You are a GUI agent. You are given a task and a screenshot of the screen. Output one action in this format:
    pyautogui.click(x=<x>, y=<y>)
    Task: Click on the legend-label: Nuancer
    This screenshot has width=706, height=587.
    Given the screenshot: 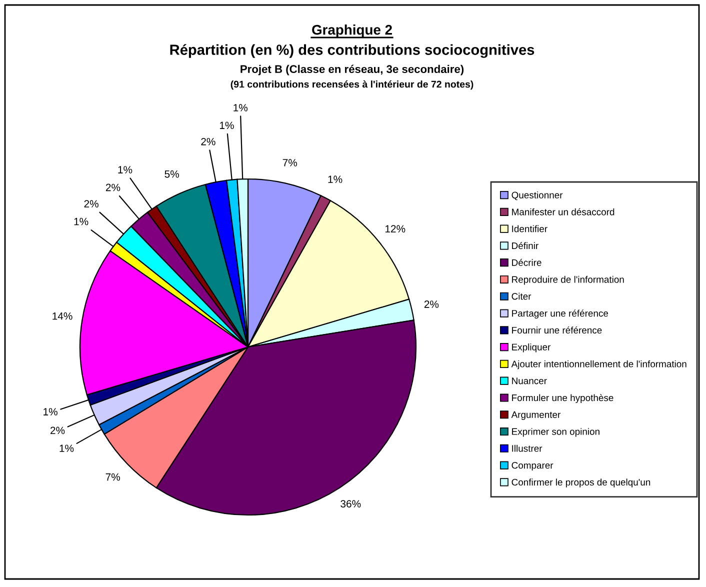 What is the action you would take?
    pyautogui.click(x=529, y=381)
    